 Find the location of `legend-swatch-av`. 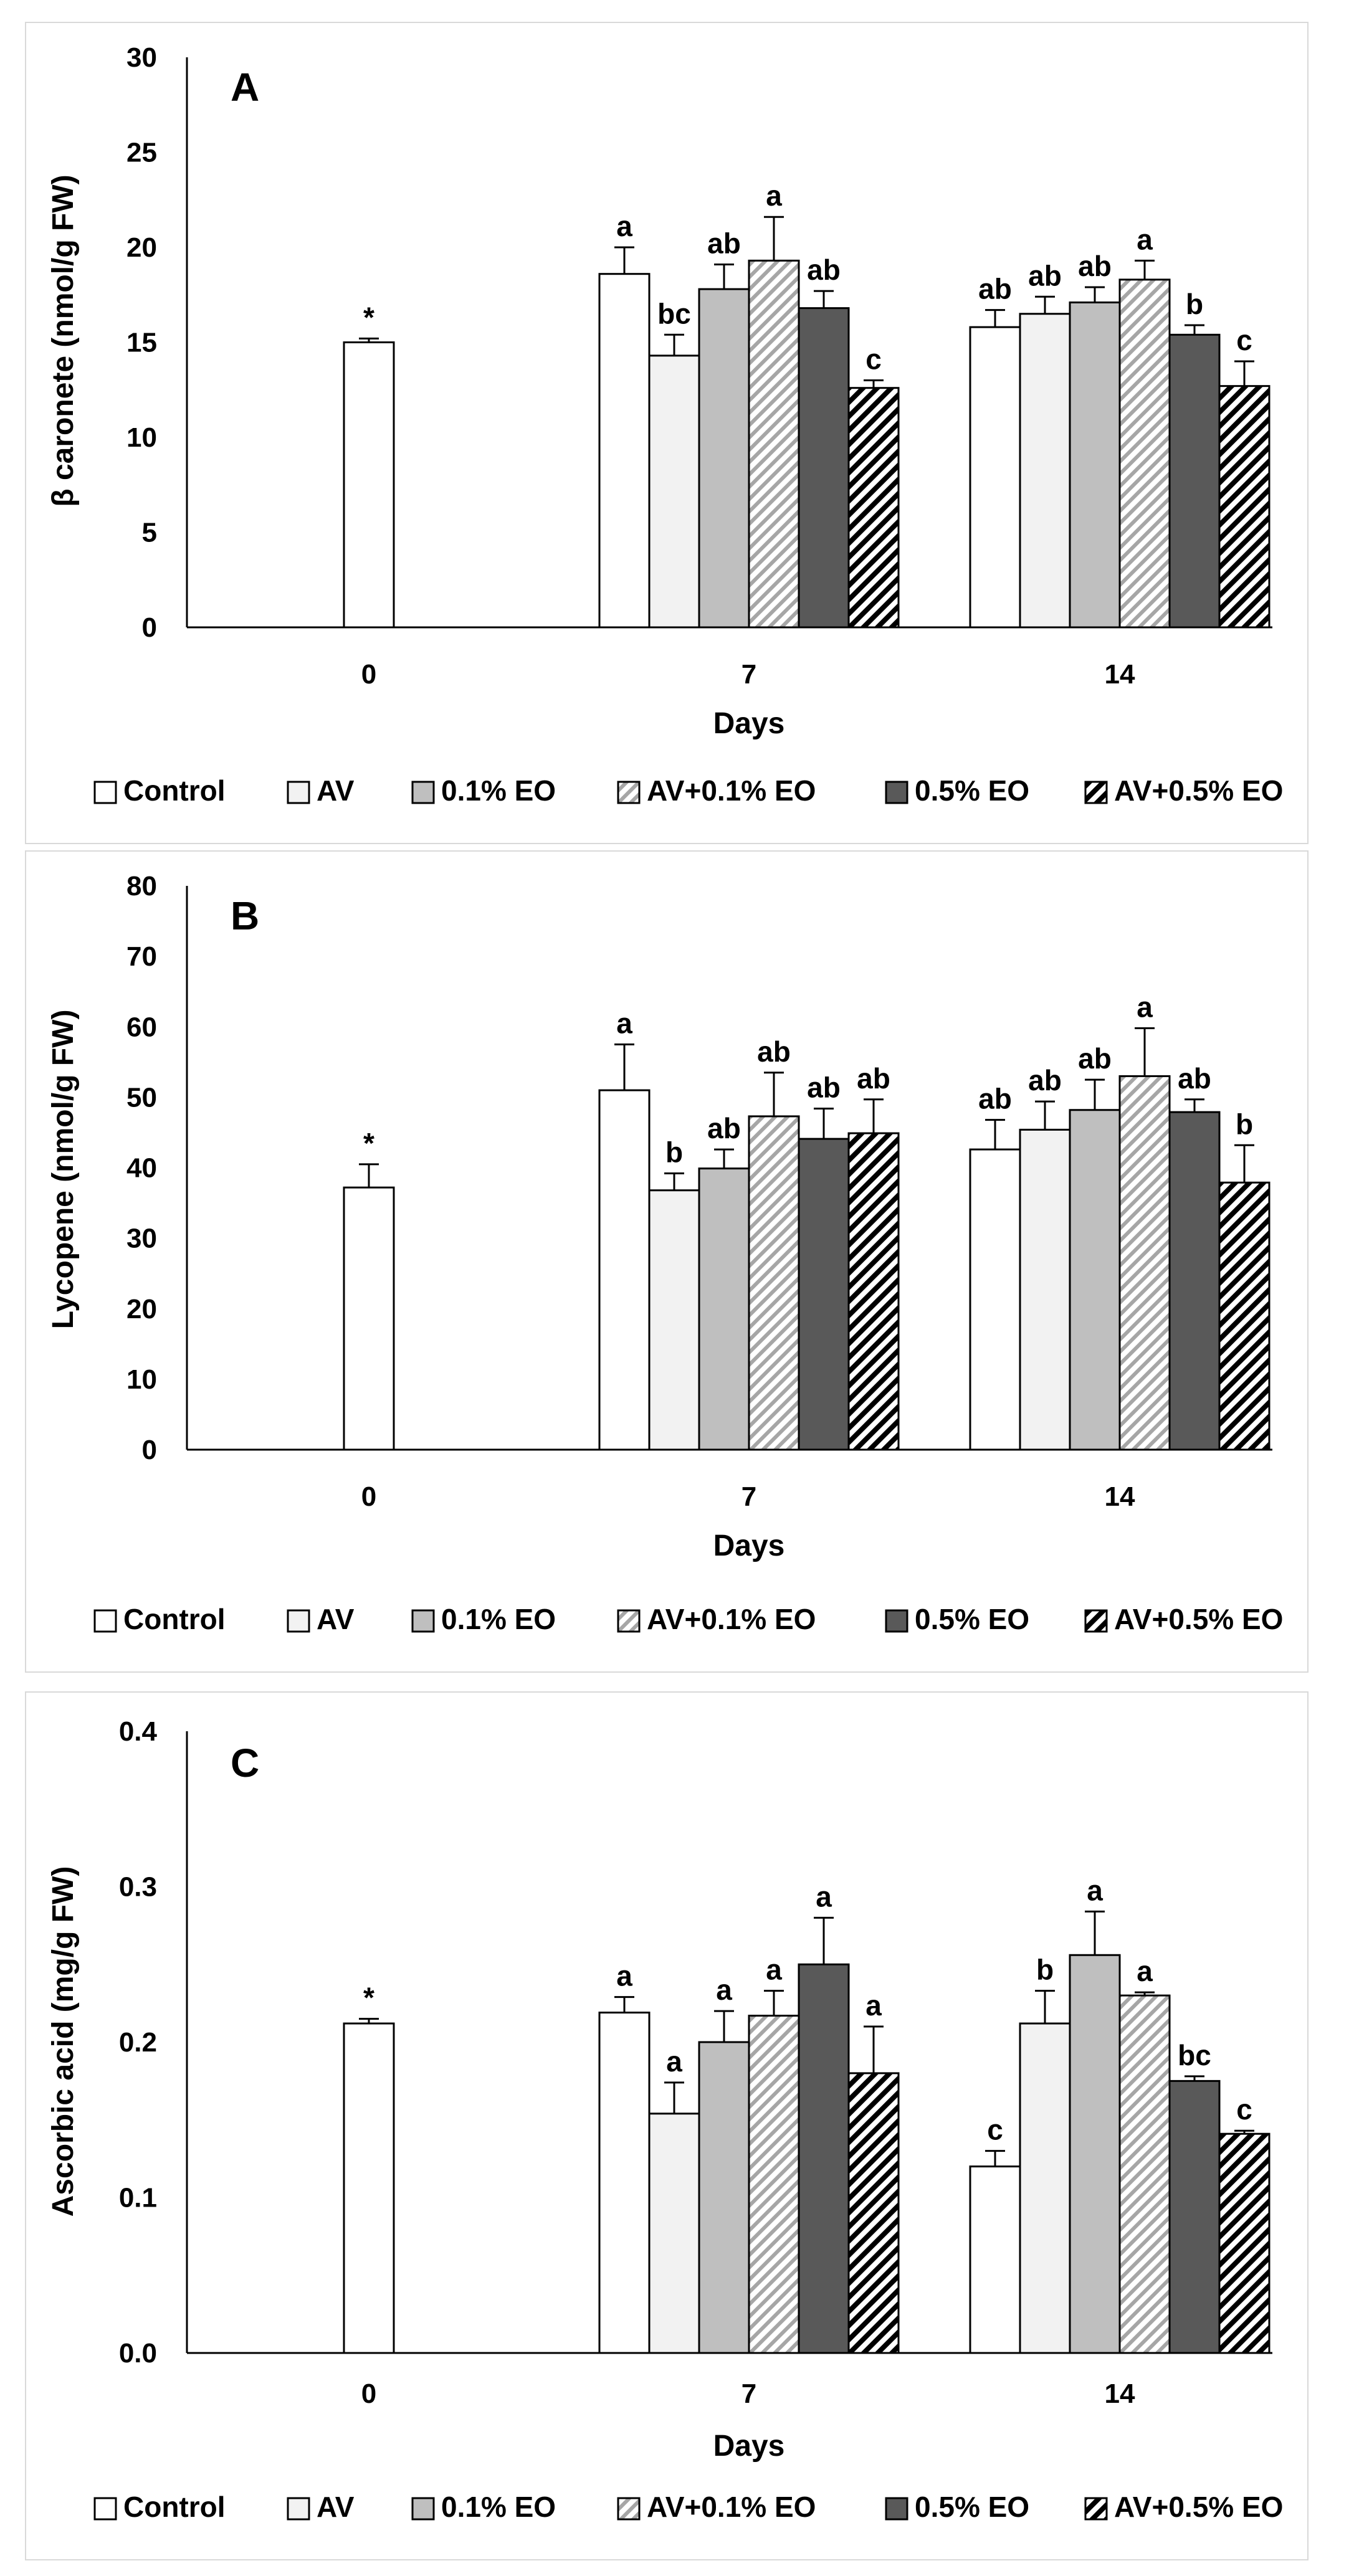

legend-swatch-av is located at coordinates (298, 2509).